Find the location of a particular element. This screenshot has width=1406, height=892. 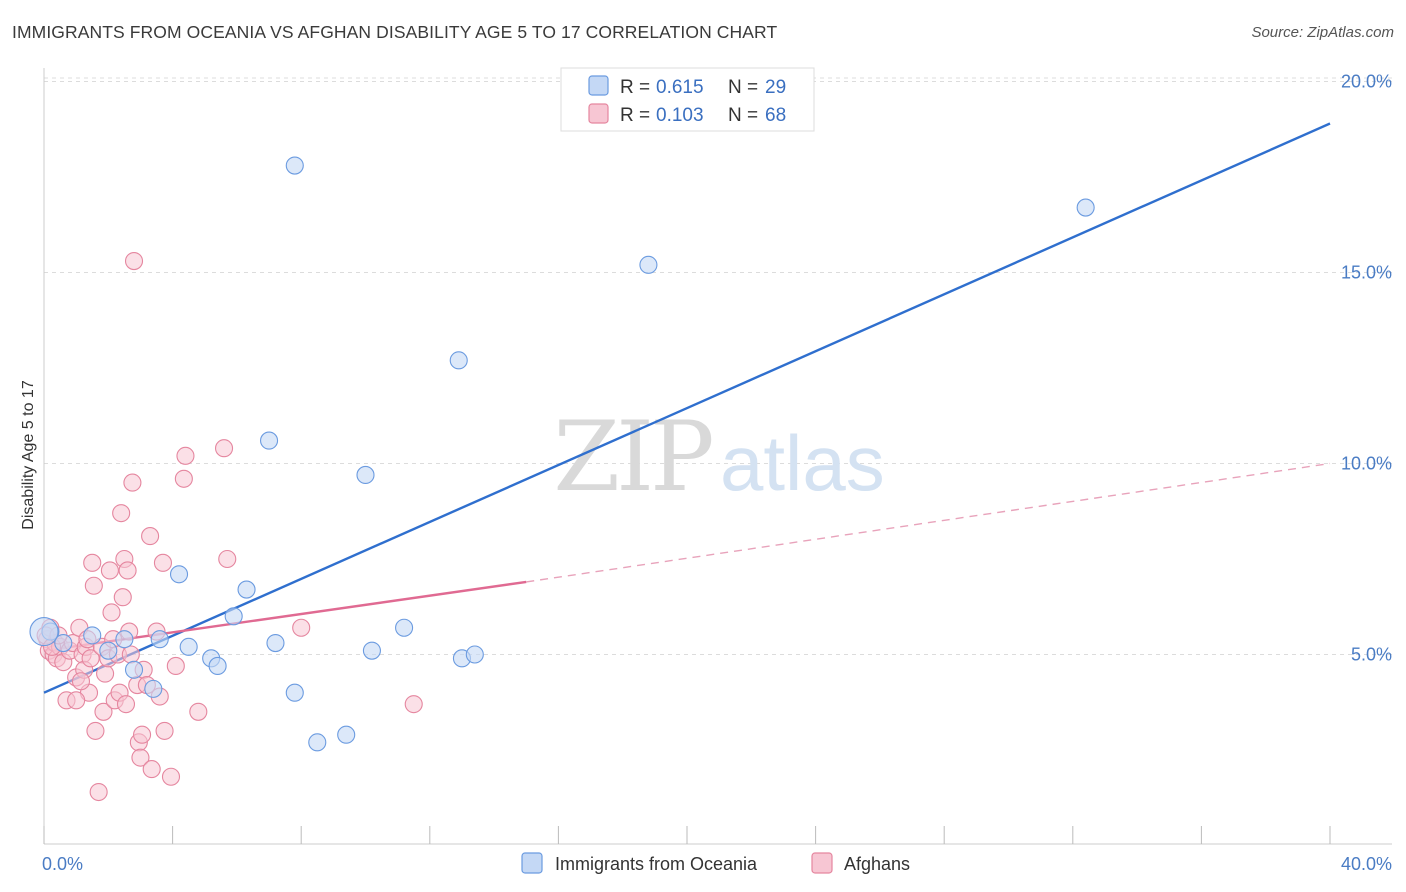

y-tick-label: 5.0% is located at coordinates (1371, 655).